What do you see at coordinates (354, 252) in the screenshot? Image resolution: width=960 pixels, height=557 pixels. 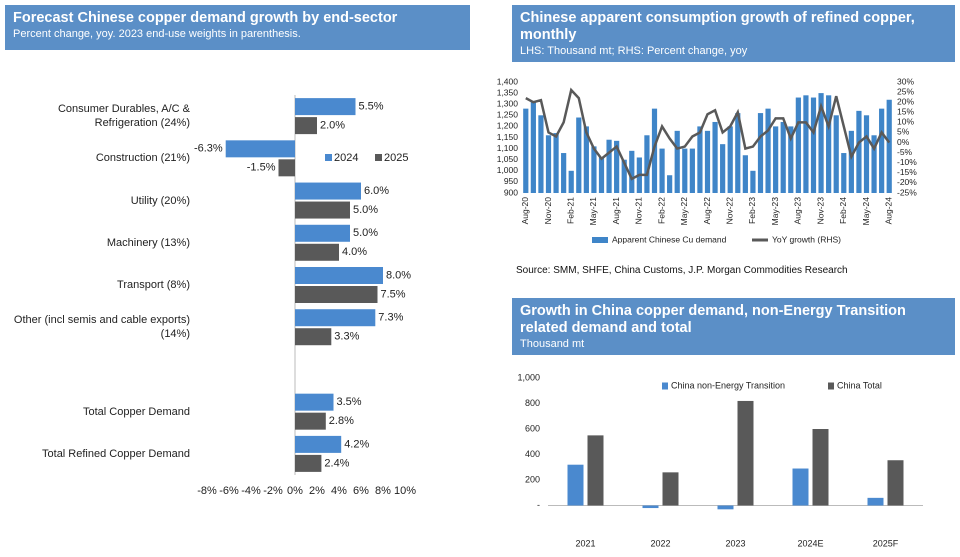 I see `data-label: 4.0%` at bounding box center [354, 252].